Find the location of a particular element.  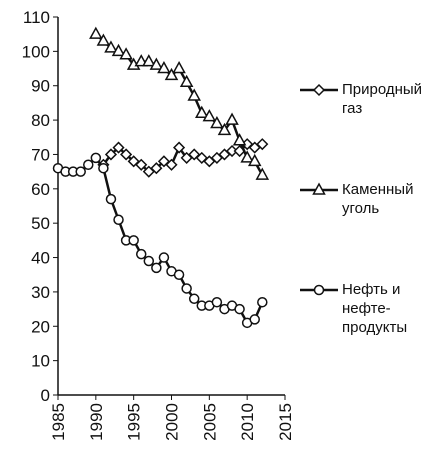

y-tick-label: 110 is located at coordinates (36, 17).